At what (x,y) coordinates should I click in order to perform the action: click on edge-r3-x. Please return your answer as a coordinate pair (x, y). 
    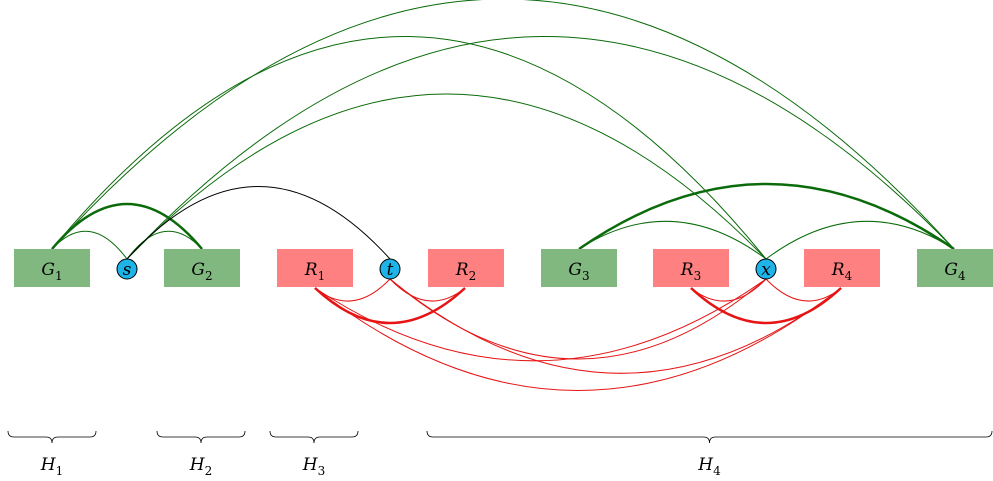
    Looking at the image, I should click on (728, 290).